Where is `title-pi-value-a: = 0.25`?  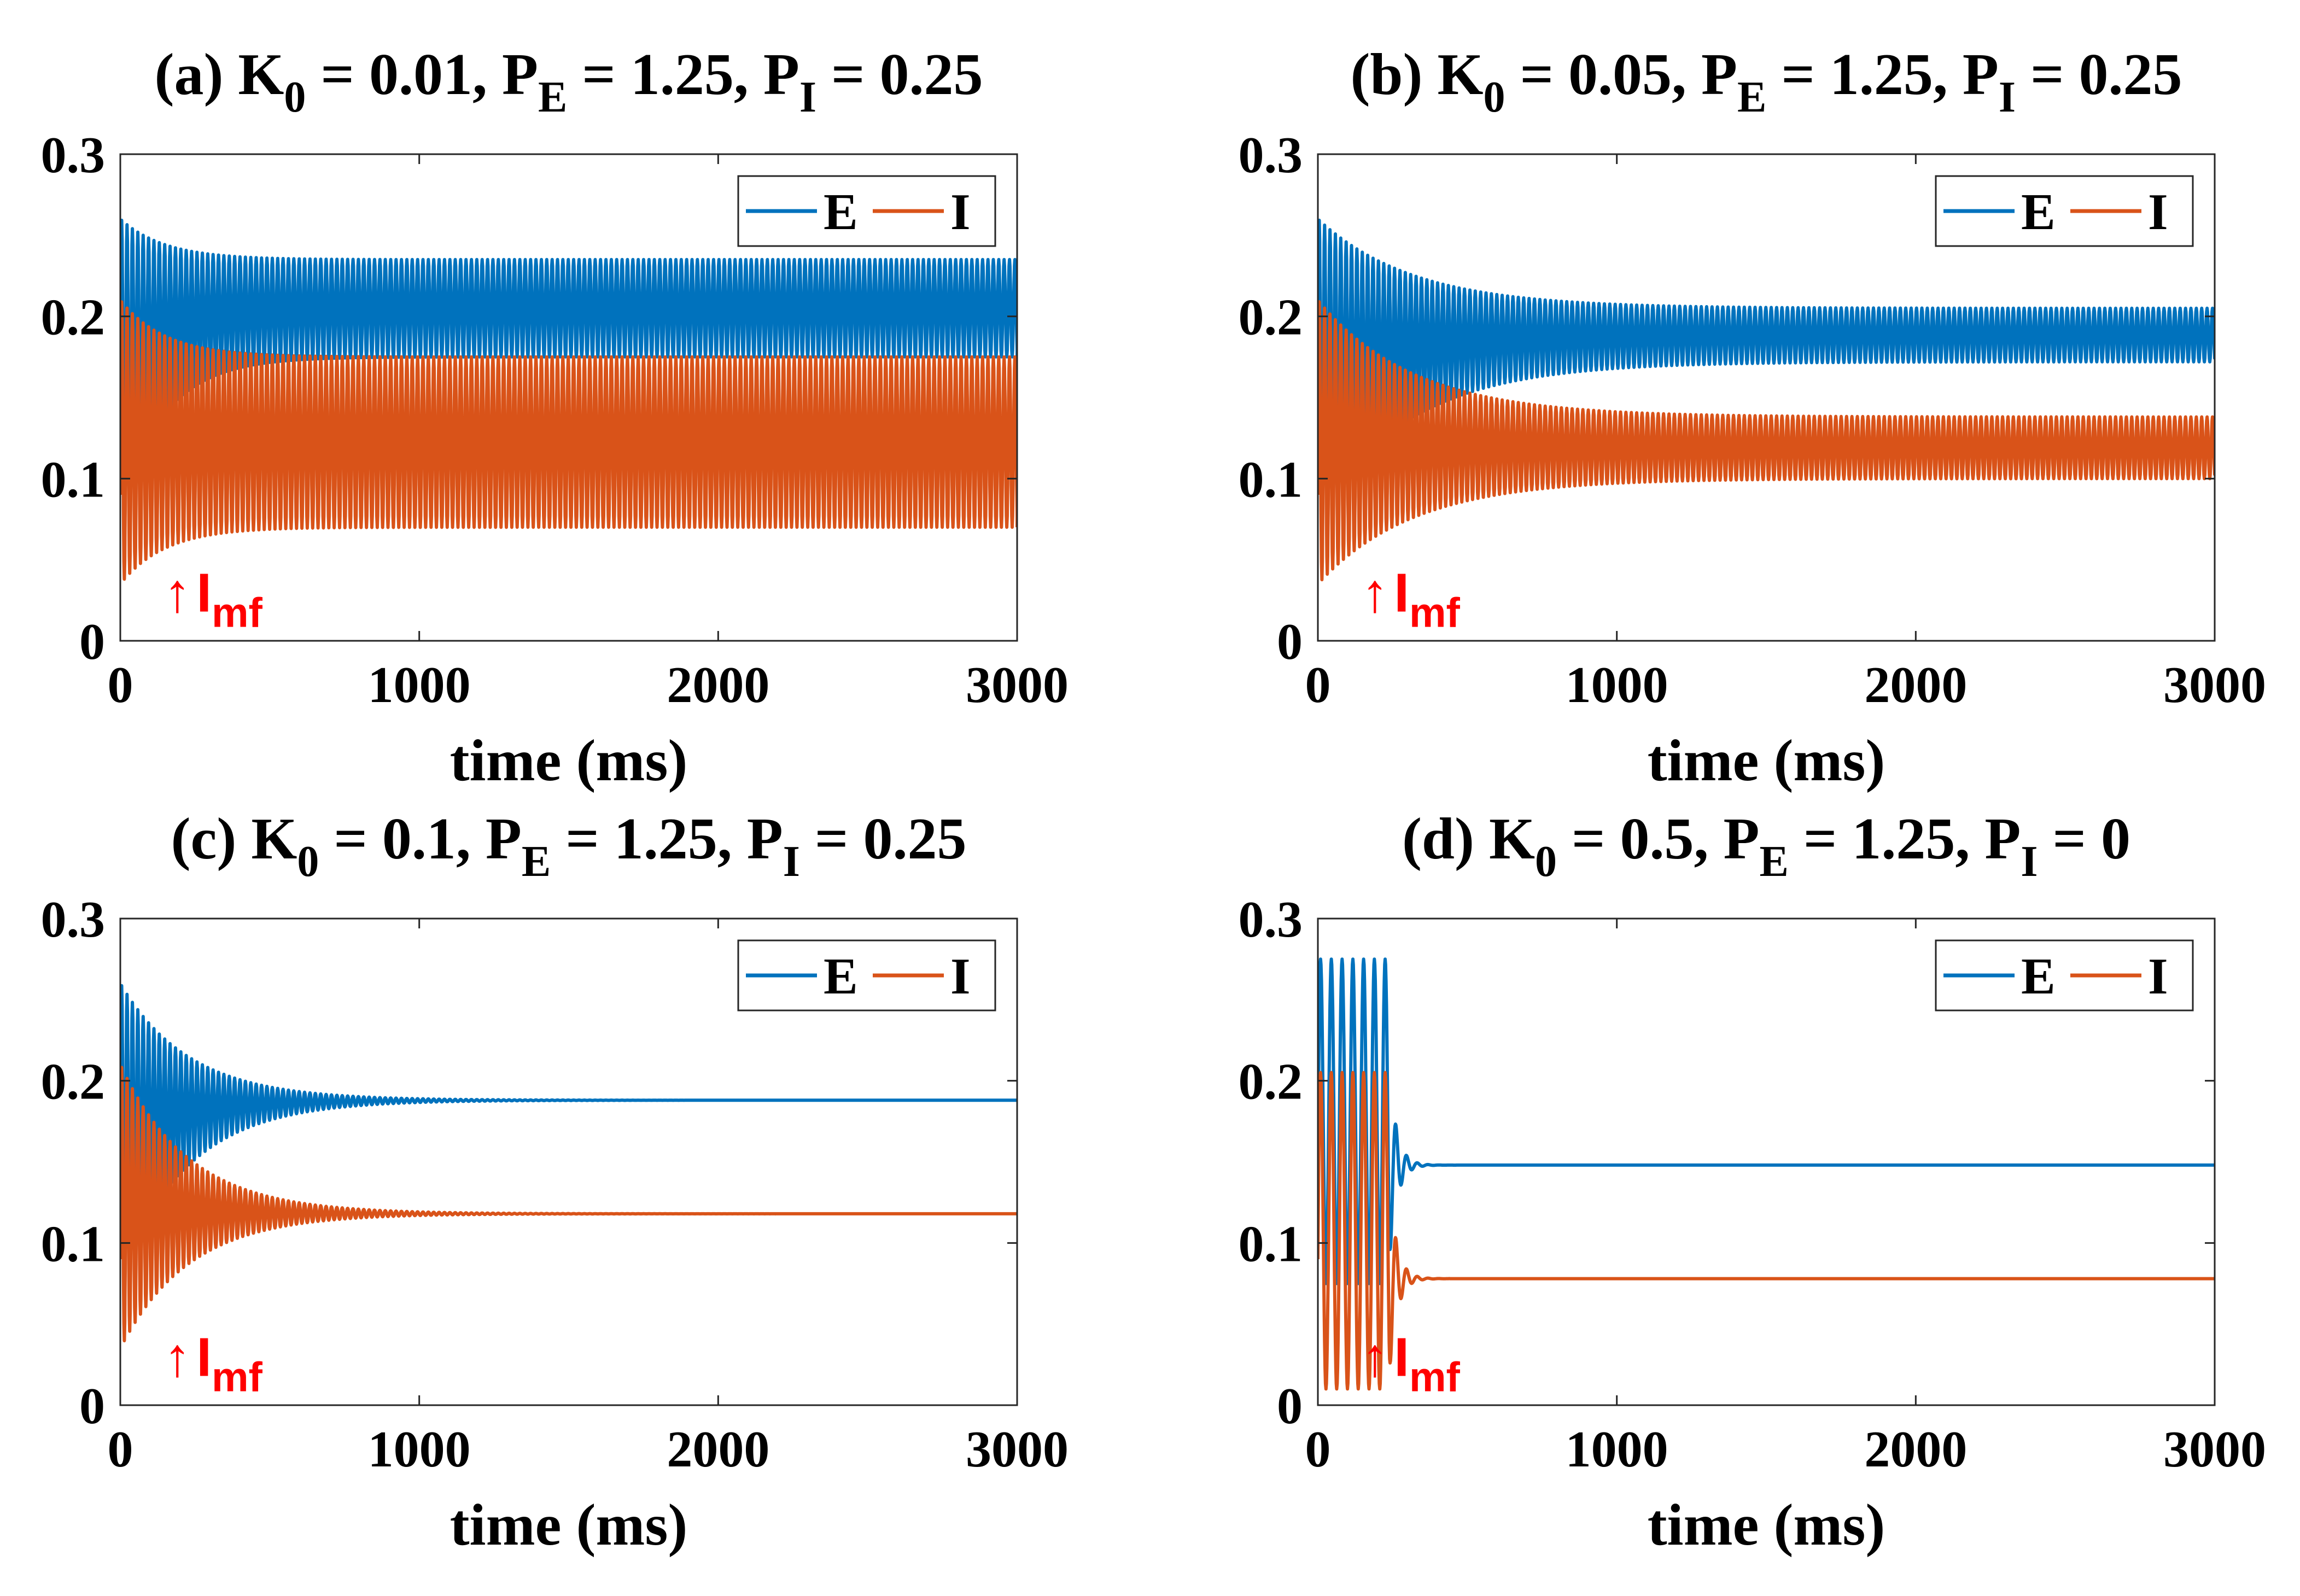 title-pi-value-a: = 0.25 is located at coordinates (899, 74).